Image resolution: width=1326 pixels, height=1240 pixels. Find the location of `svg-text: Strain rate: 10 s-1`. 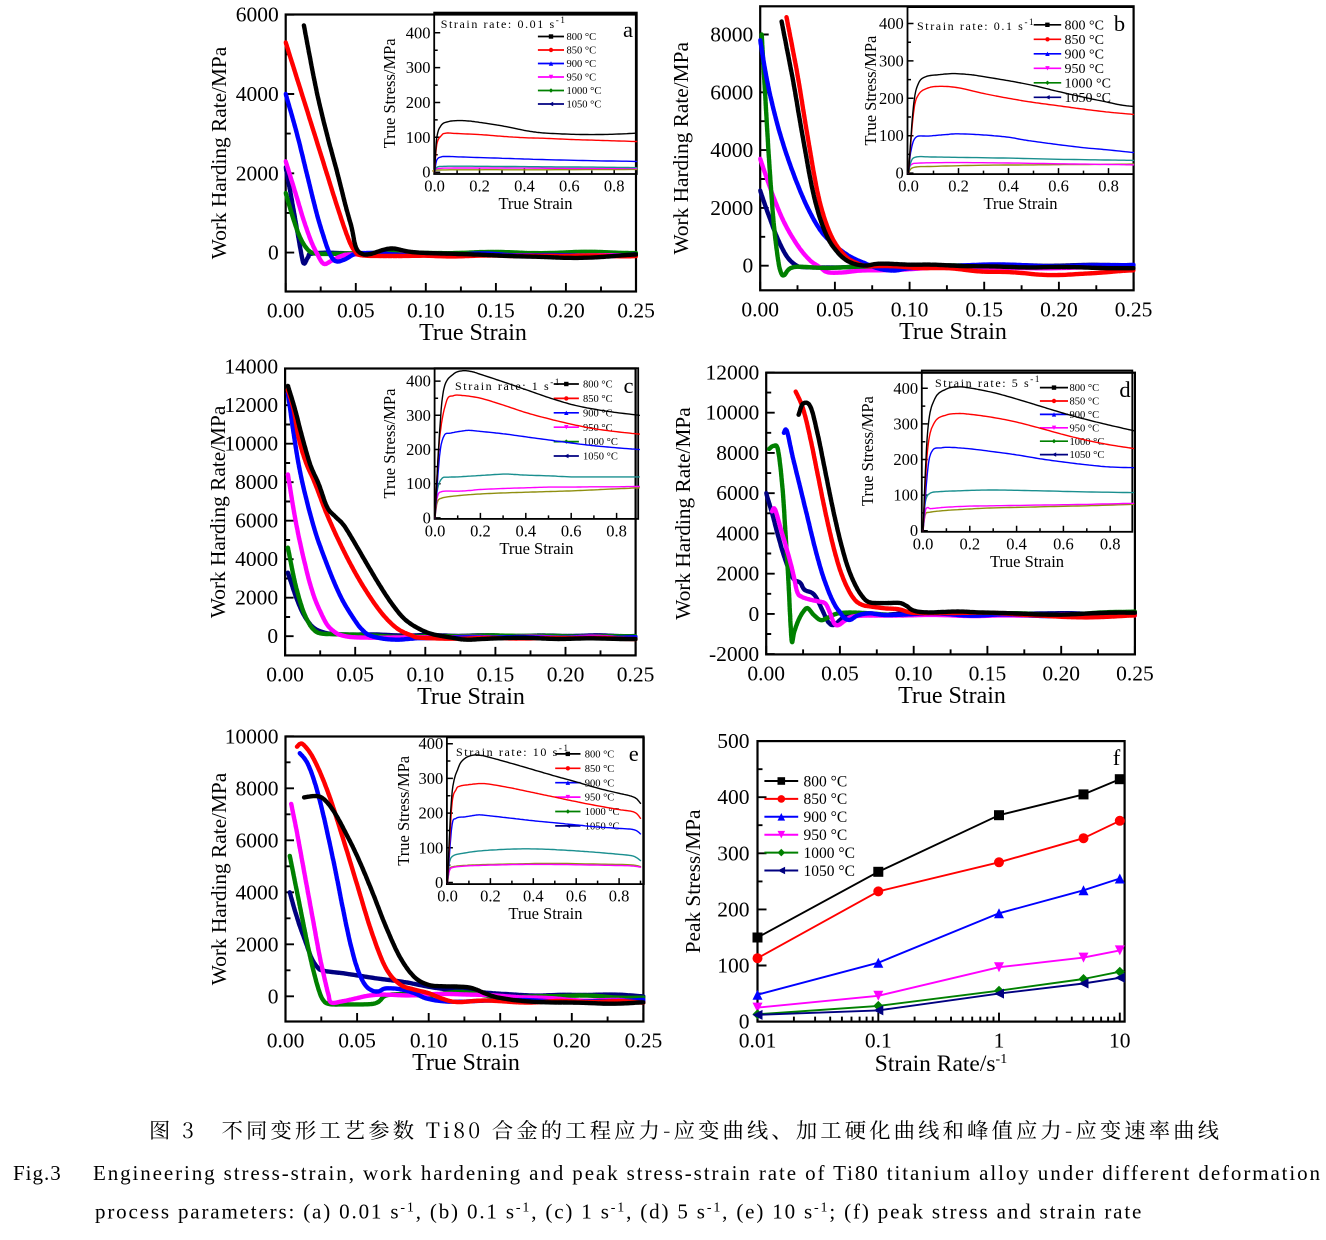

svg-text: Strain rate: 10 s-1 is located at coordinates (513, 751).